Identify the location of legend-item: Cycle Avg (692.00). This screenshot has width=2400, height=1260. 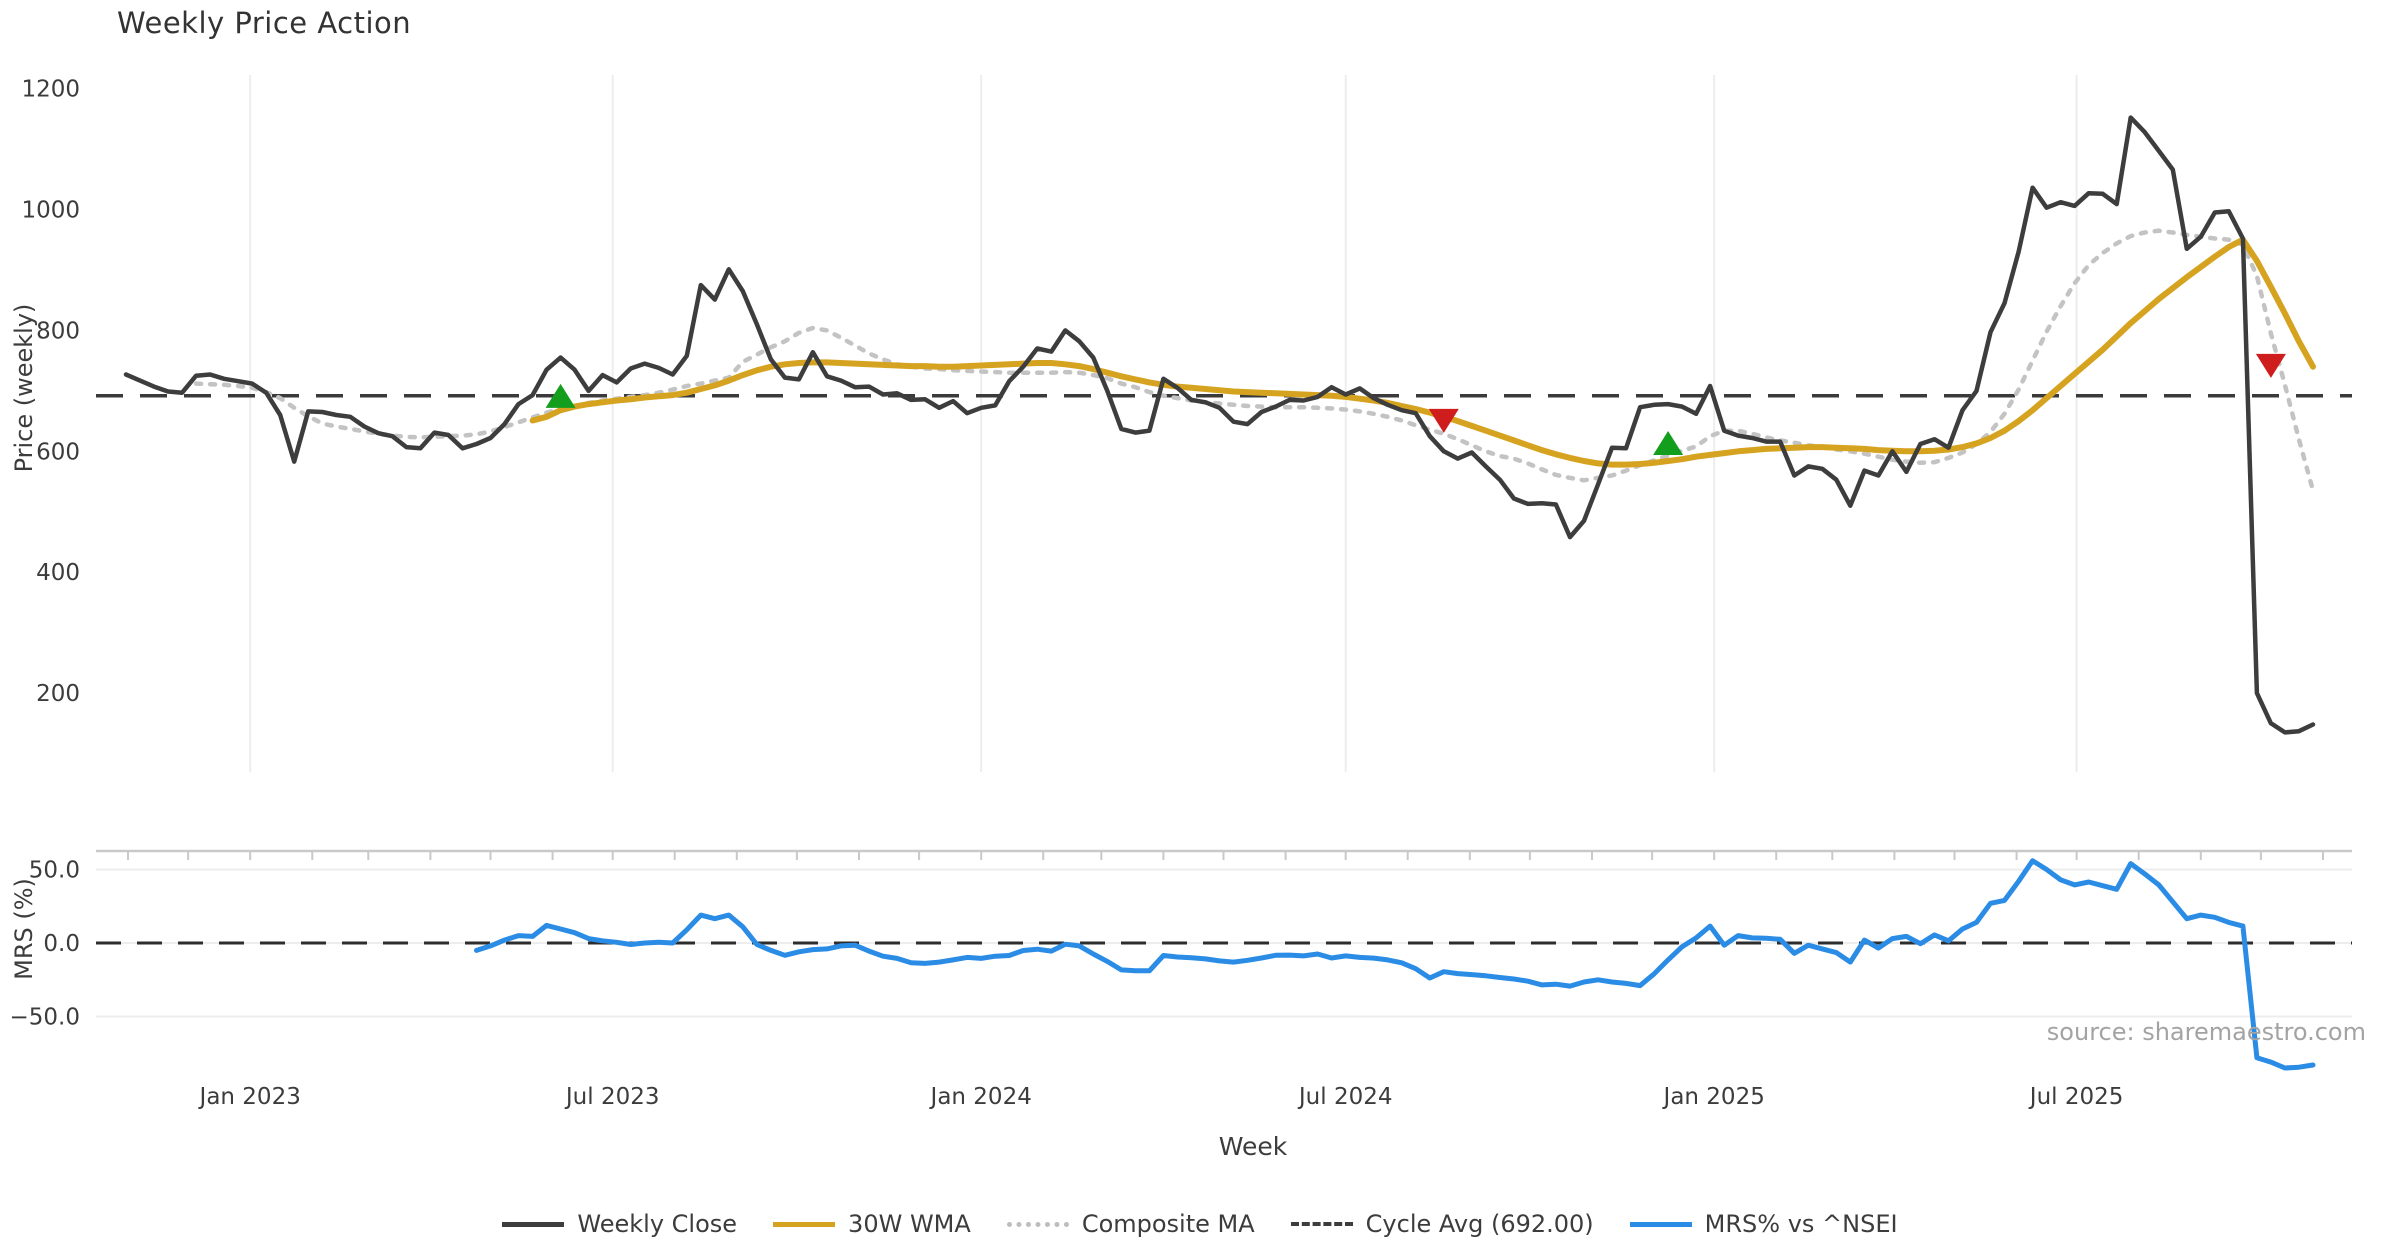
(1442, 1224).